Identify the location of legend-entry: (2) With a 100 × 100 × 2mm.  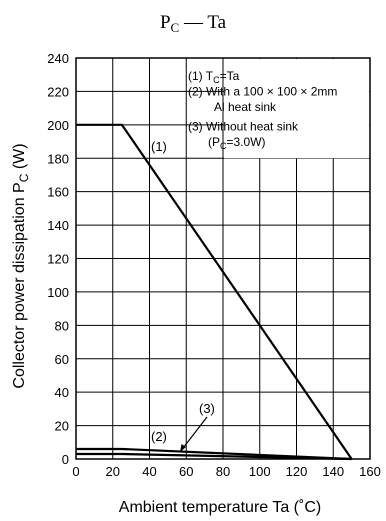
(262, 92).